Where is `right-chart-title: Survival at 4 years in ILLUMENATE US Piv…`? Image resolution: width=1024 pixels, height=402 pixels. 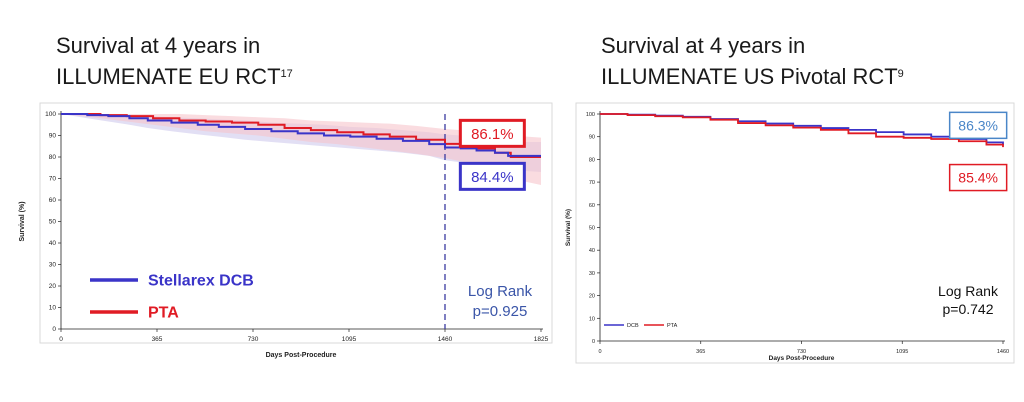
right-chart-title: Survival at 4 years in ILLUMENATE US Piv… is located at coordinates (752, 61).